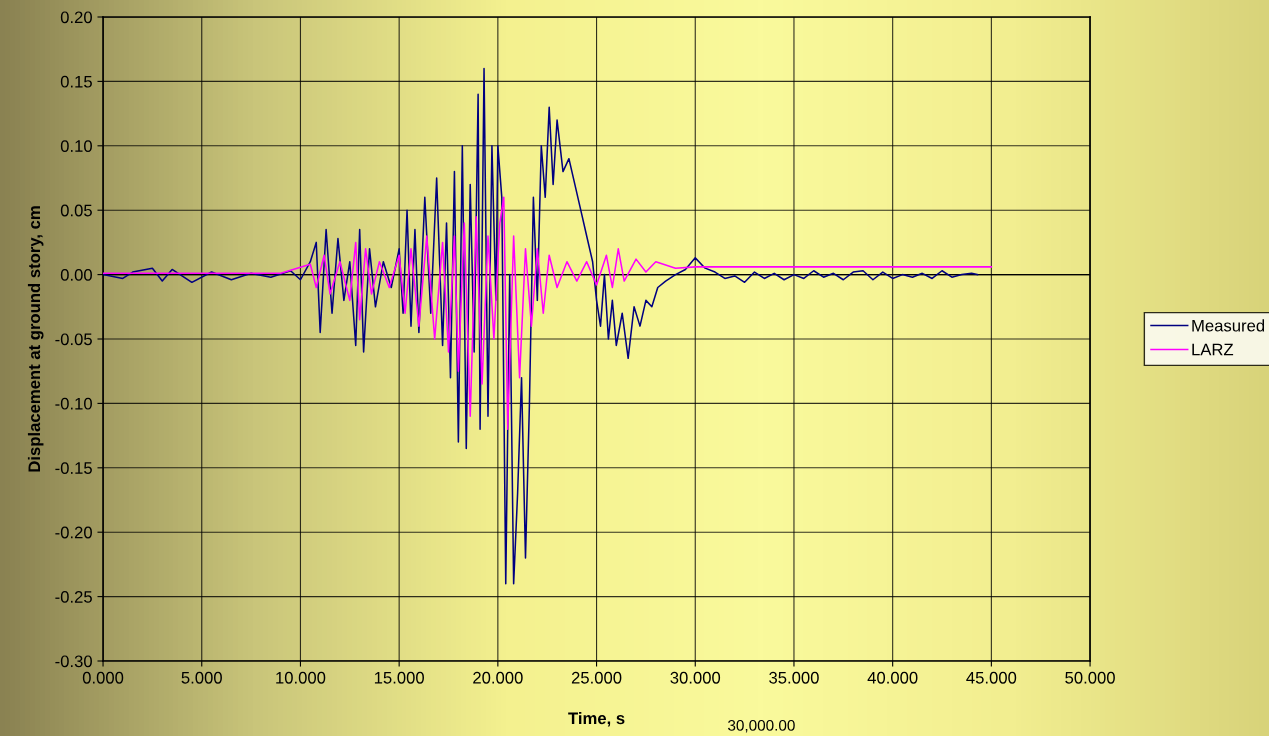 This screenshot has height=736, width=1269. Describe the element at coordinates (73, 403) in the screenshot. I see `y-tick-label: -0.10` at that location.